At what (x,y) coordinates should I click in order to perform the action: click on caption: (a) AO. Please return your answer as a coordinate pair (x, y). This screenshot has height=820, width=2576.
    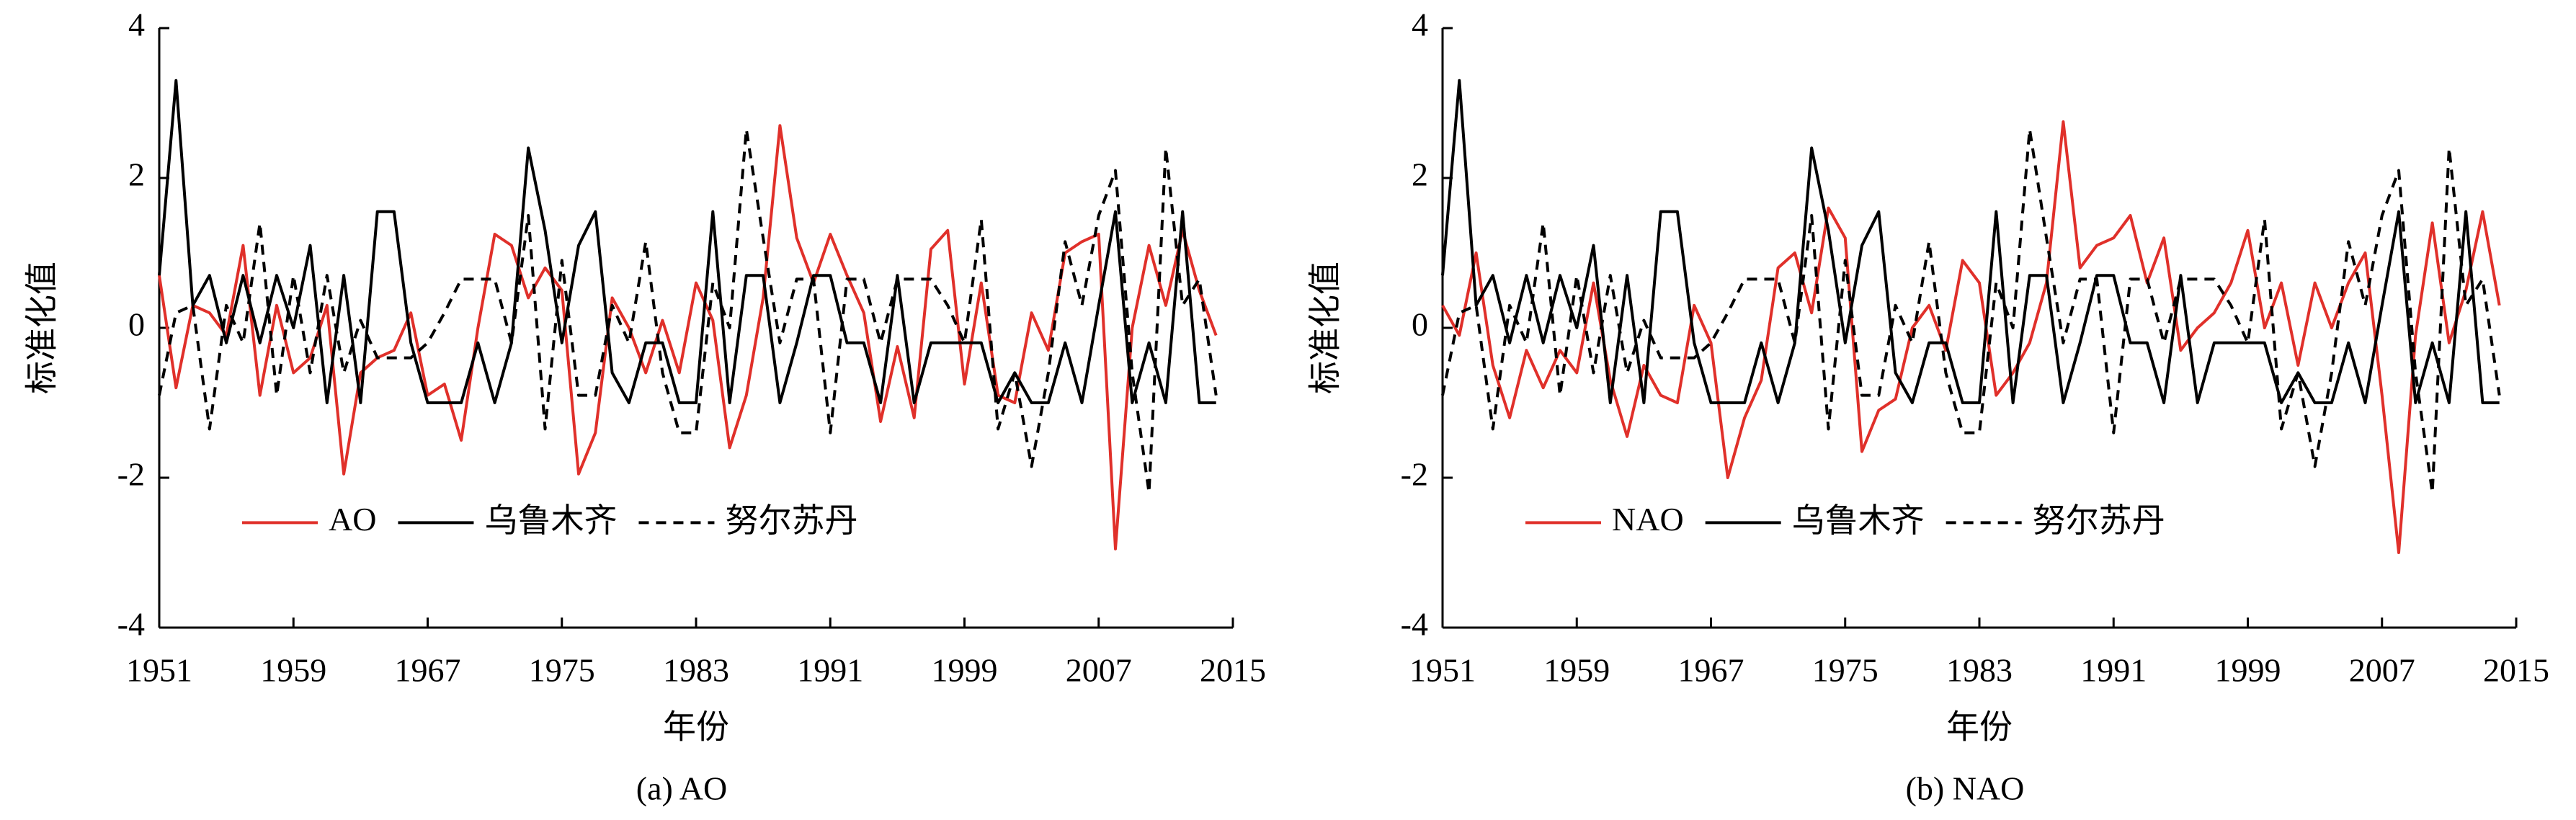
    Looking at the image, I should click on (681, 788).